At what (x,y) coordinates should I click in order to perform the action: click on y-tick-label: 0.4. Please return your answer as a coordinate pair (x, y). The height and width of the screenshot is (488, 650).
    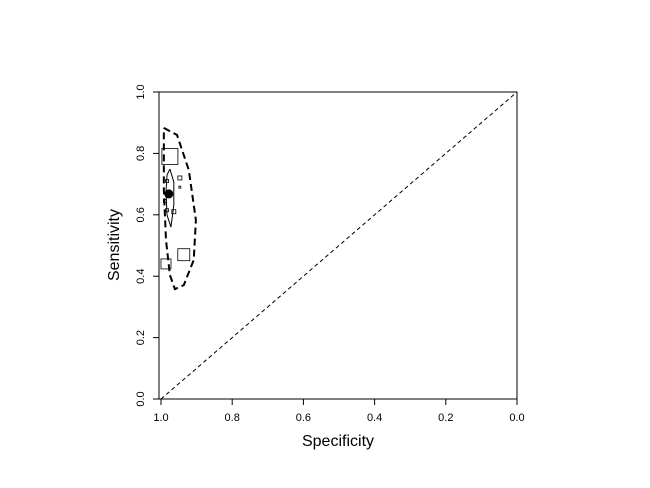
    Looking at the image, I should click on (141, 276).